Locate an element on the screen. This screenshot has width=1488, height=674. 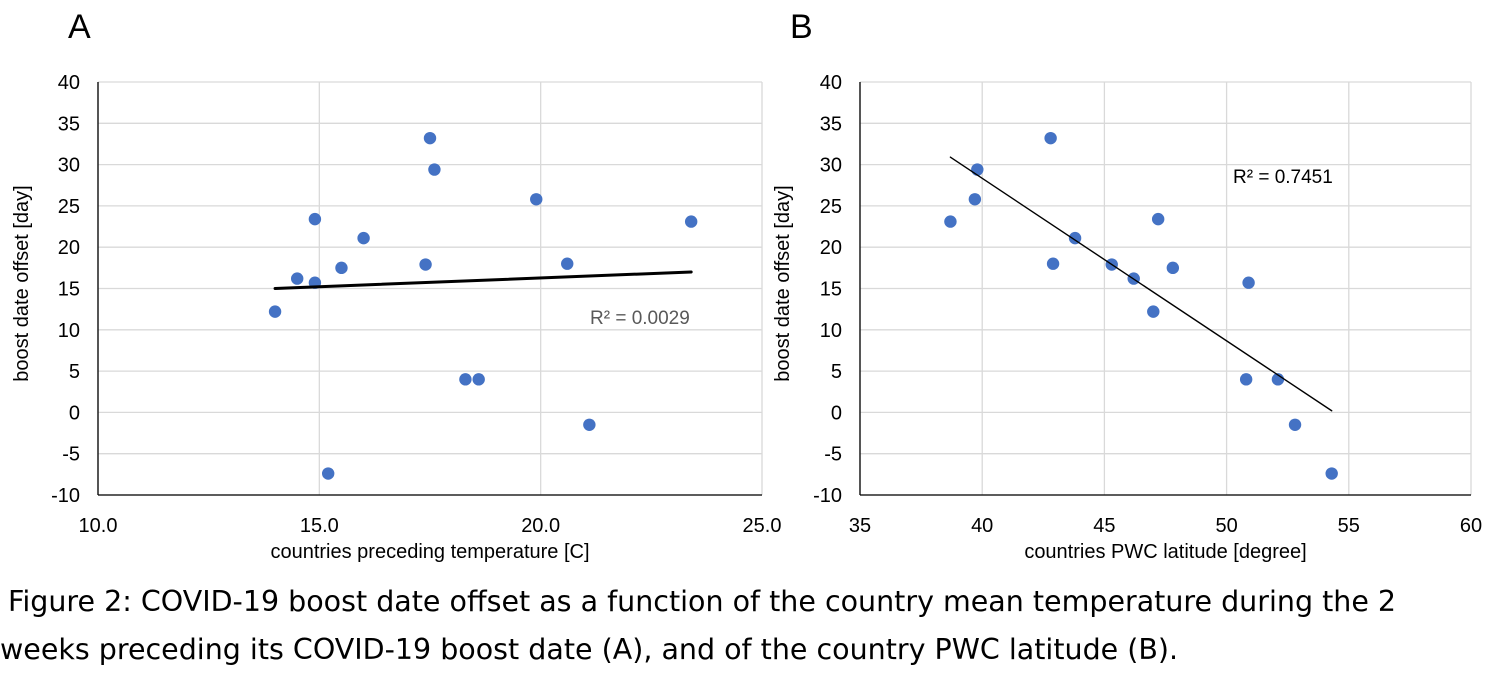
x-axis-title: countries preceding temperature [C] is located at coordinates (429, 552).